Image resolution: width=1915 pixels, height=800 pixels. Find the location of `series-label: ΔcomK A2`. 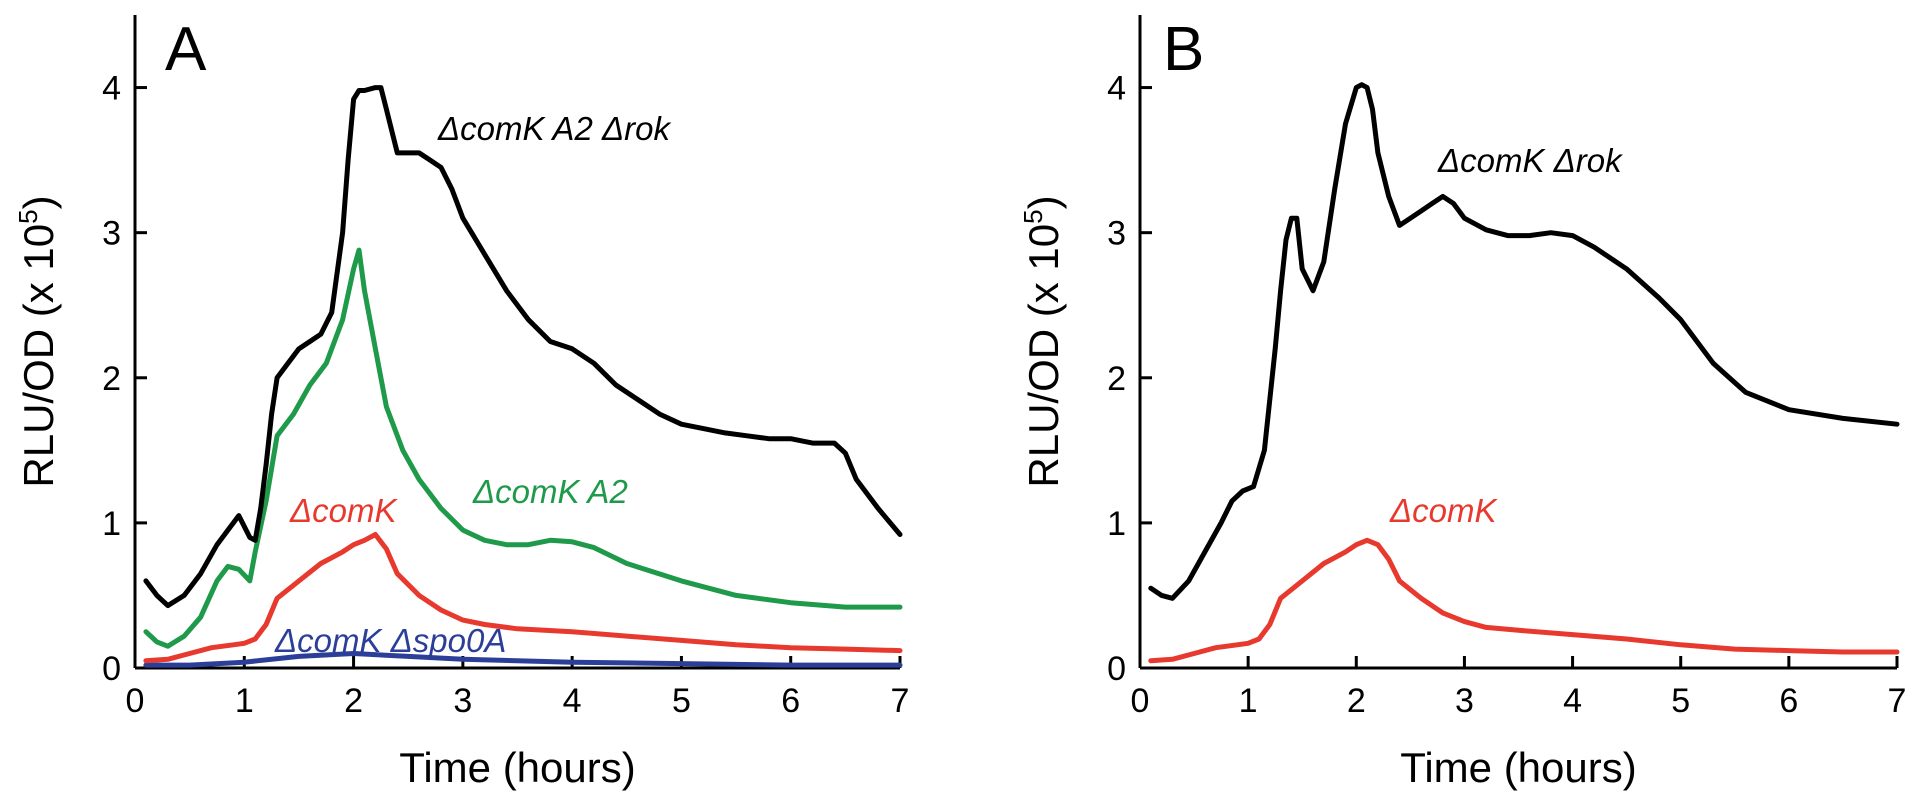

series-label: ΔcomK A2 is located at coordinates (550, 491).